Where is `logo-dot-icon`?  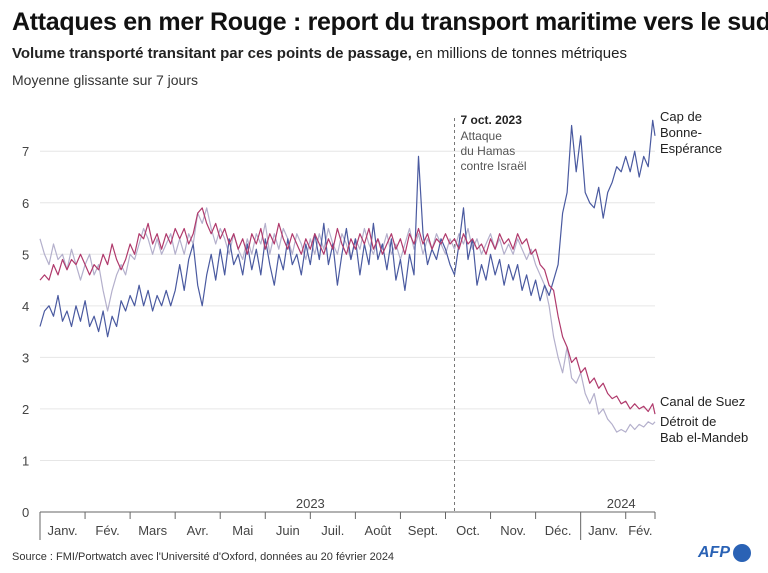 logo-dot-icon is located at coordinates (742, 553).